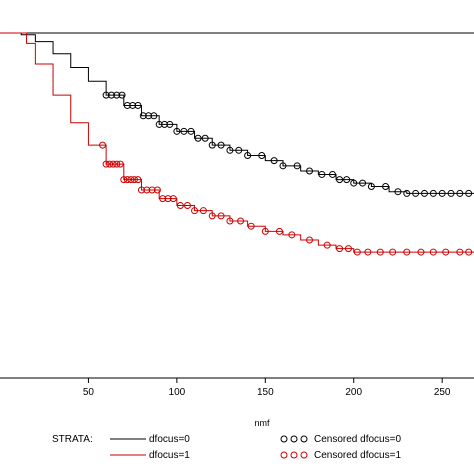 The height and width of the screenshot is (474, 474). I want to click on x-tick-label: 200, so click(353, 392).